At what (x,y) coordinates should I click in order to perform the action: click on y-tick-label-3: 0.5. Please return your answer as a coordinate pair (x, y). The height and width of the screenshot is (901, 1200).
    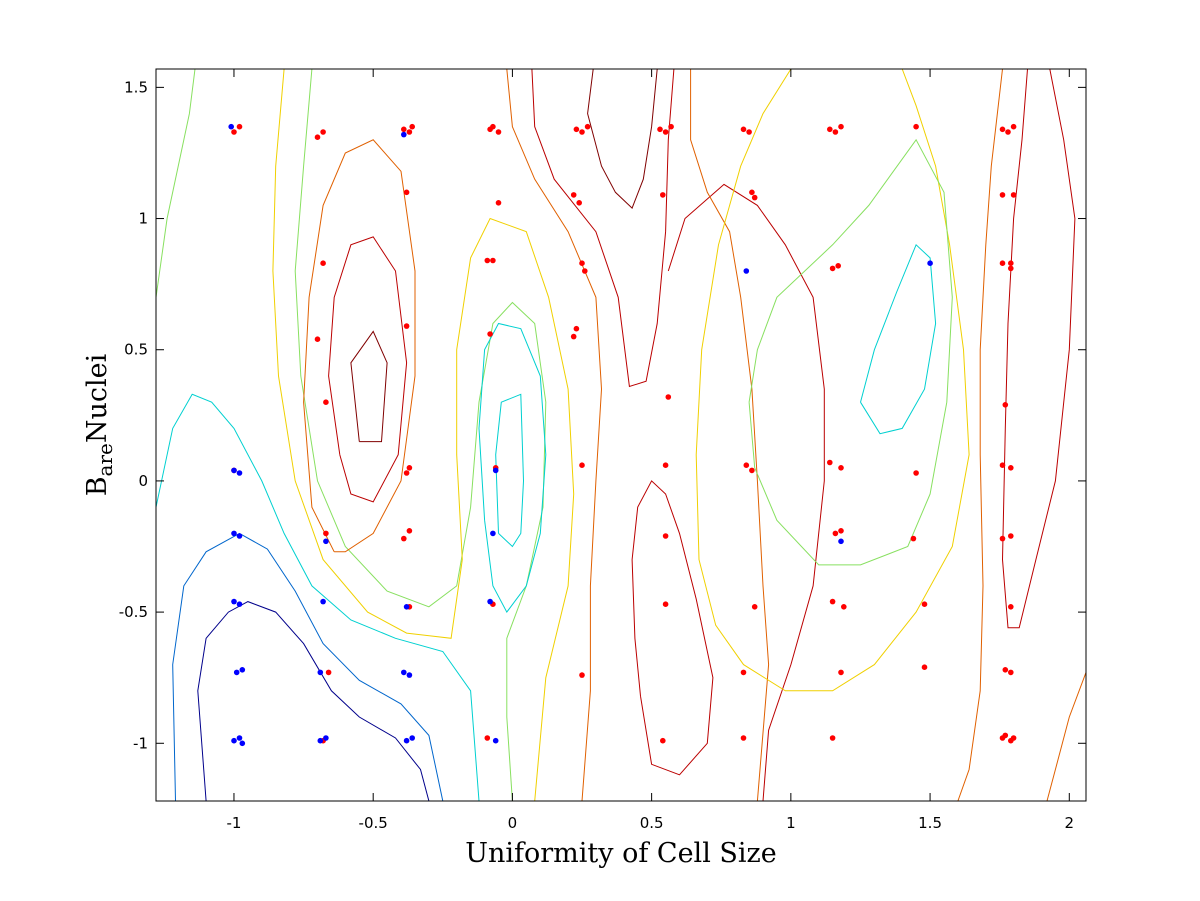
    Looking at the image, I should click on (136, 350).